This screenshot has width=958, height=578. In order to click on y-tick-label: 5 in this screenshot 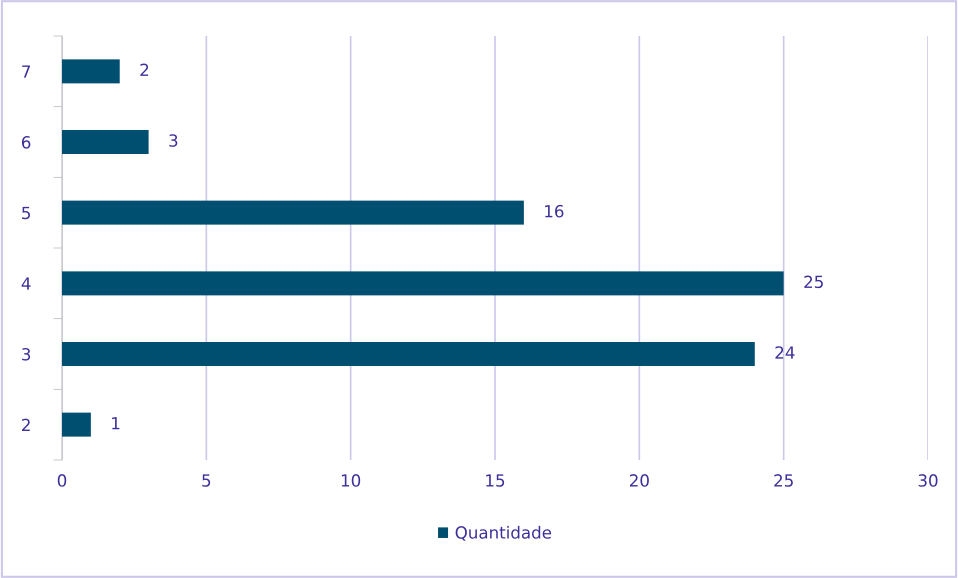, I will do `click(26, 213)`.